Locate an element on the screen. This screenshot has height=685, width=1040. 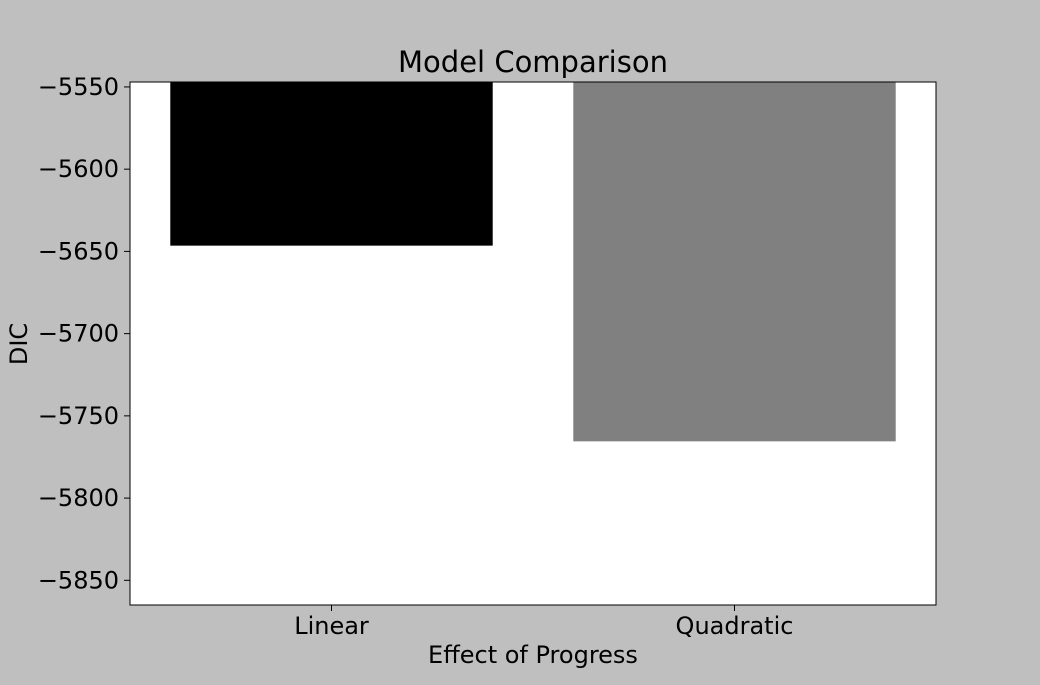
bar-linear is located at coordinates (331, 164).